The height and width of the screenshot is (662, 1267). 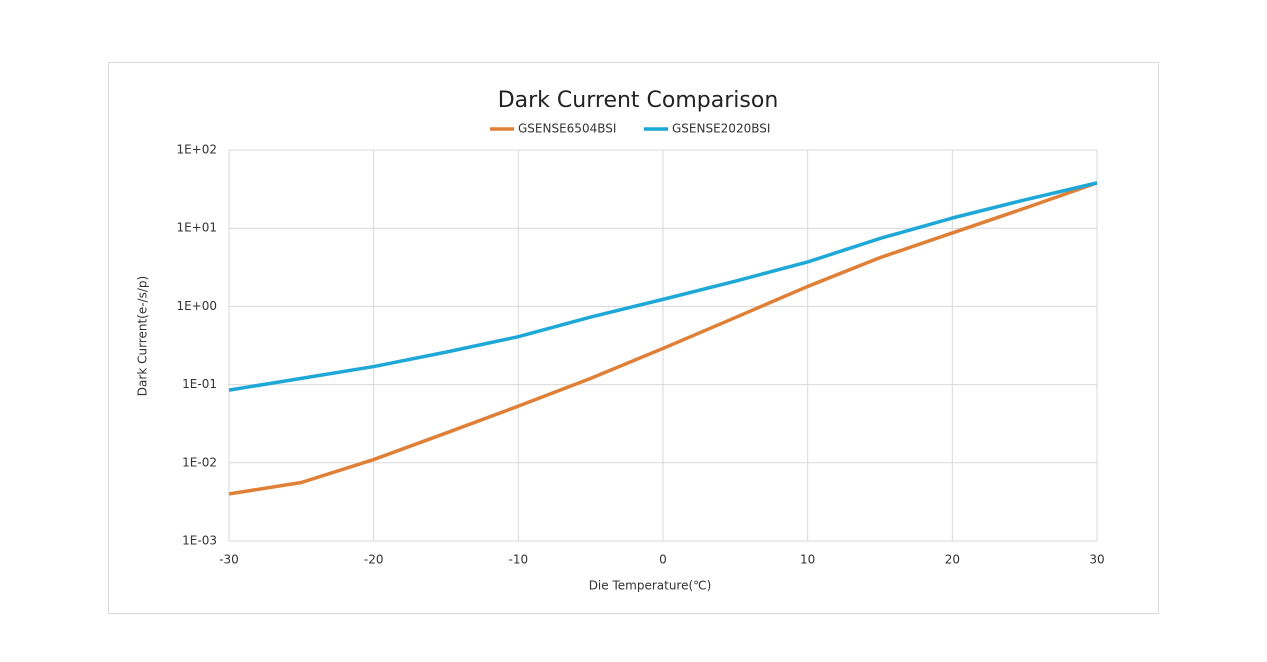 What do you see at coordinates (199, 541) in the screenshot?
I see `y-tick-label: 1E-03` at bounding box center [199, 541].